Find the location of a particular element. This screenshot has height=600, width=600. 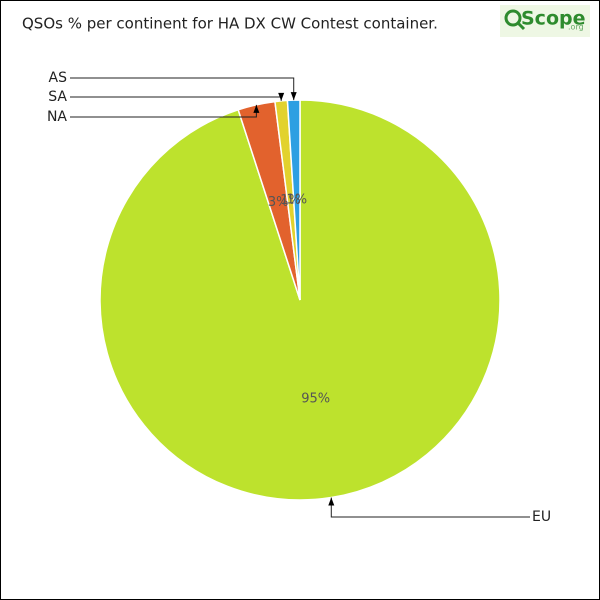

logo-suffix: .org is located at coordinates (576, 27).